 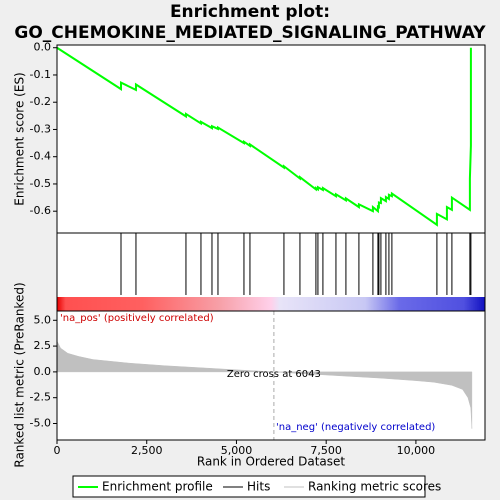 I want to click on y-axis-label: Ranked list metric (PreRanked), so click(x=20, y=374).